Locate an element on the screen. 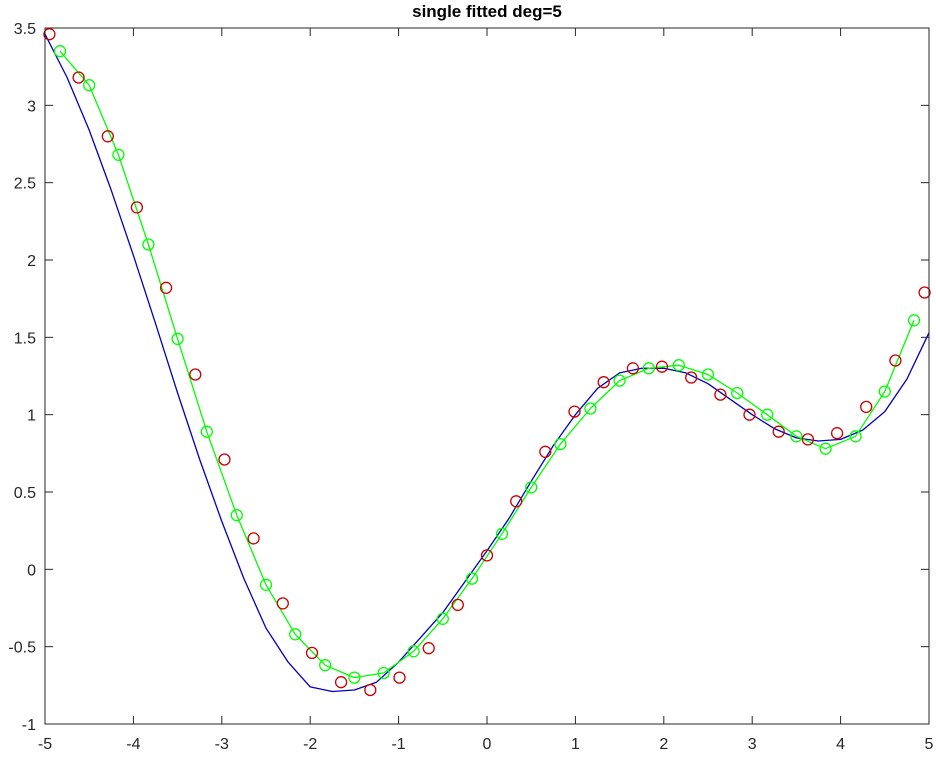 The image size is (936, 762). y-tick-label: 0 is located at coordinates (31, 570).